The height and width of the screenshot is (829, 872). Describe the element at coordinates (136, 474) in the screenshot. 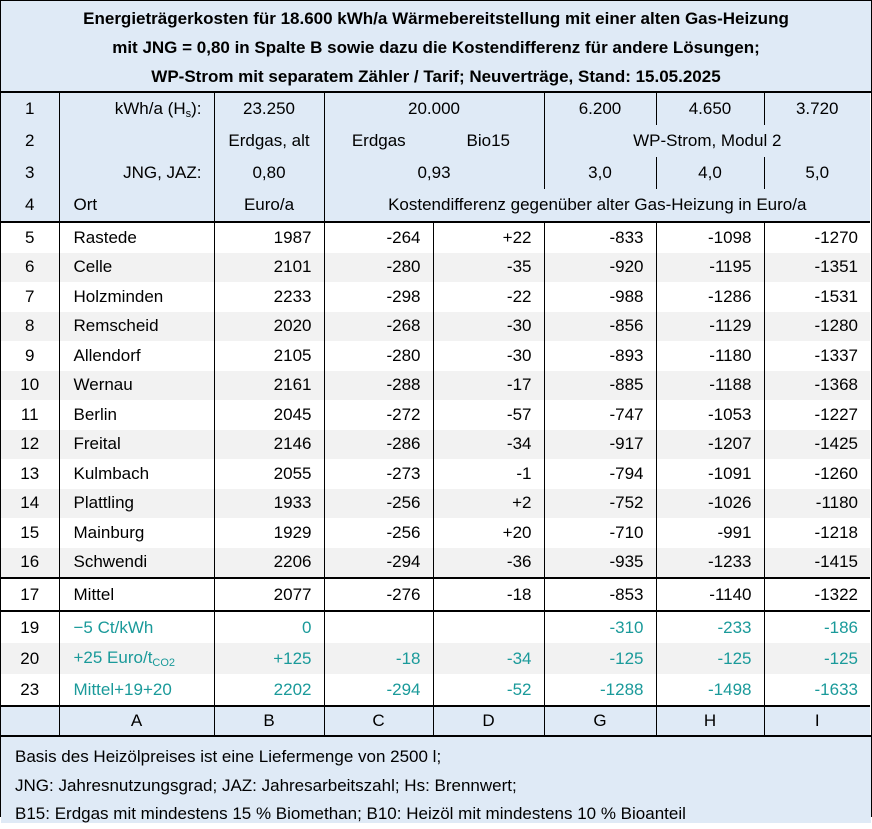

I see `cell: Kulmbach` at that location.